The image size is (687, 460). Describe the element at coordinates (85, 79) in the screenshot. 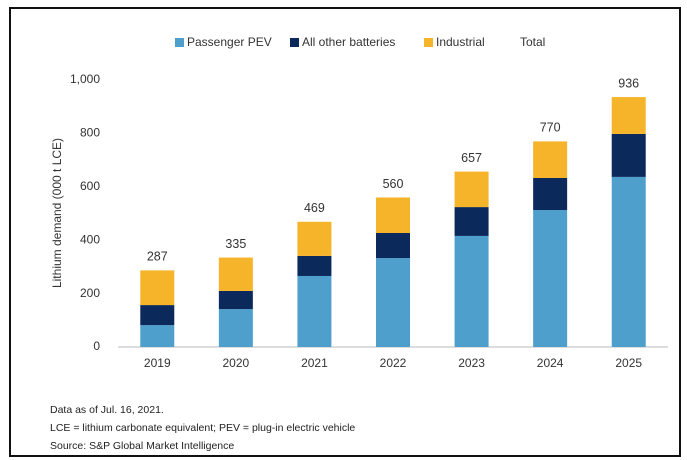

I see `y-tick-label: 1,000` at that location.